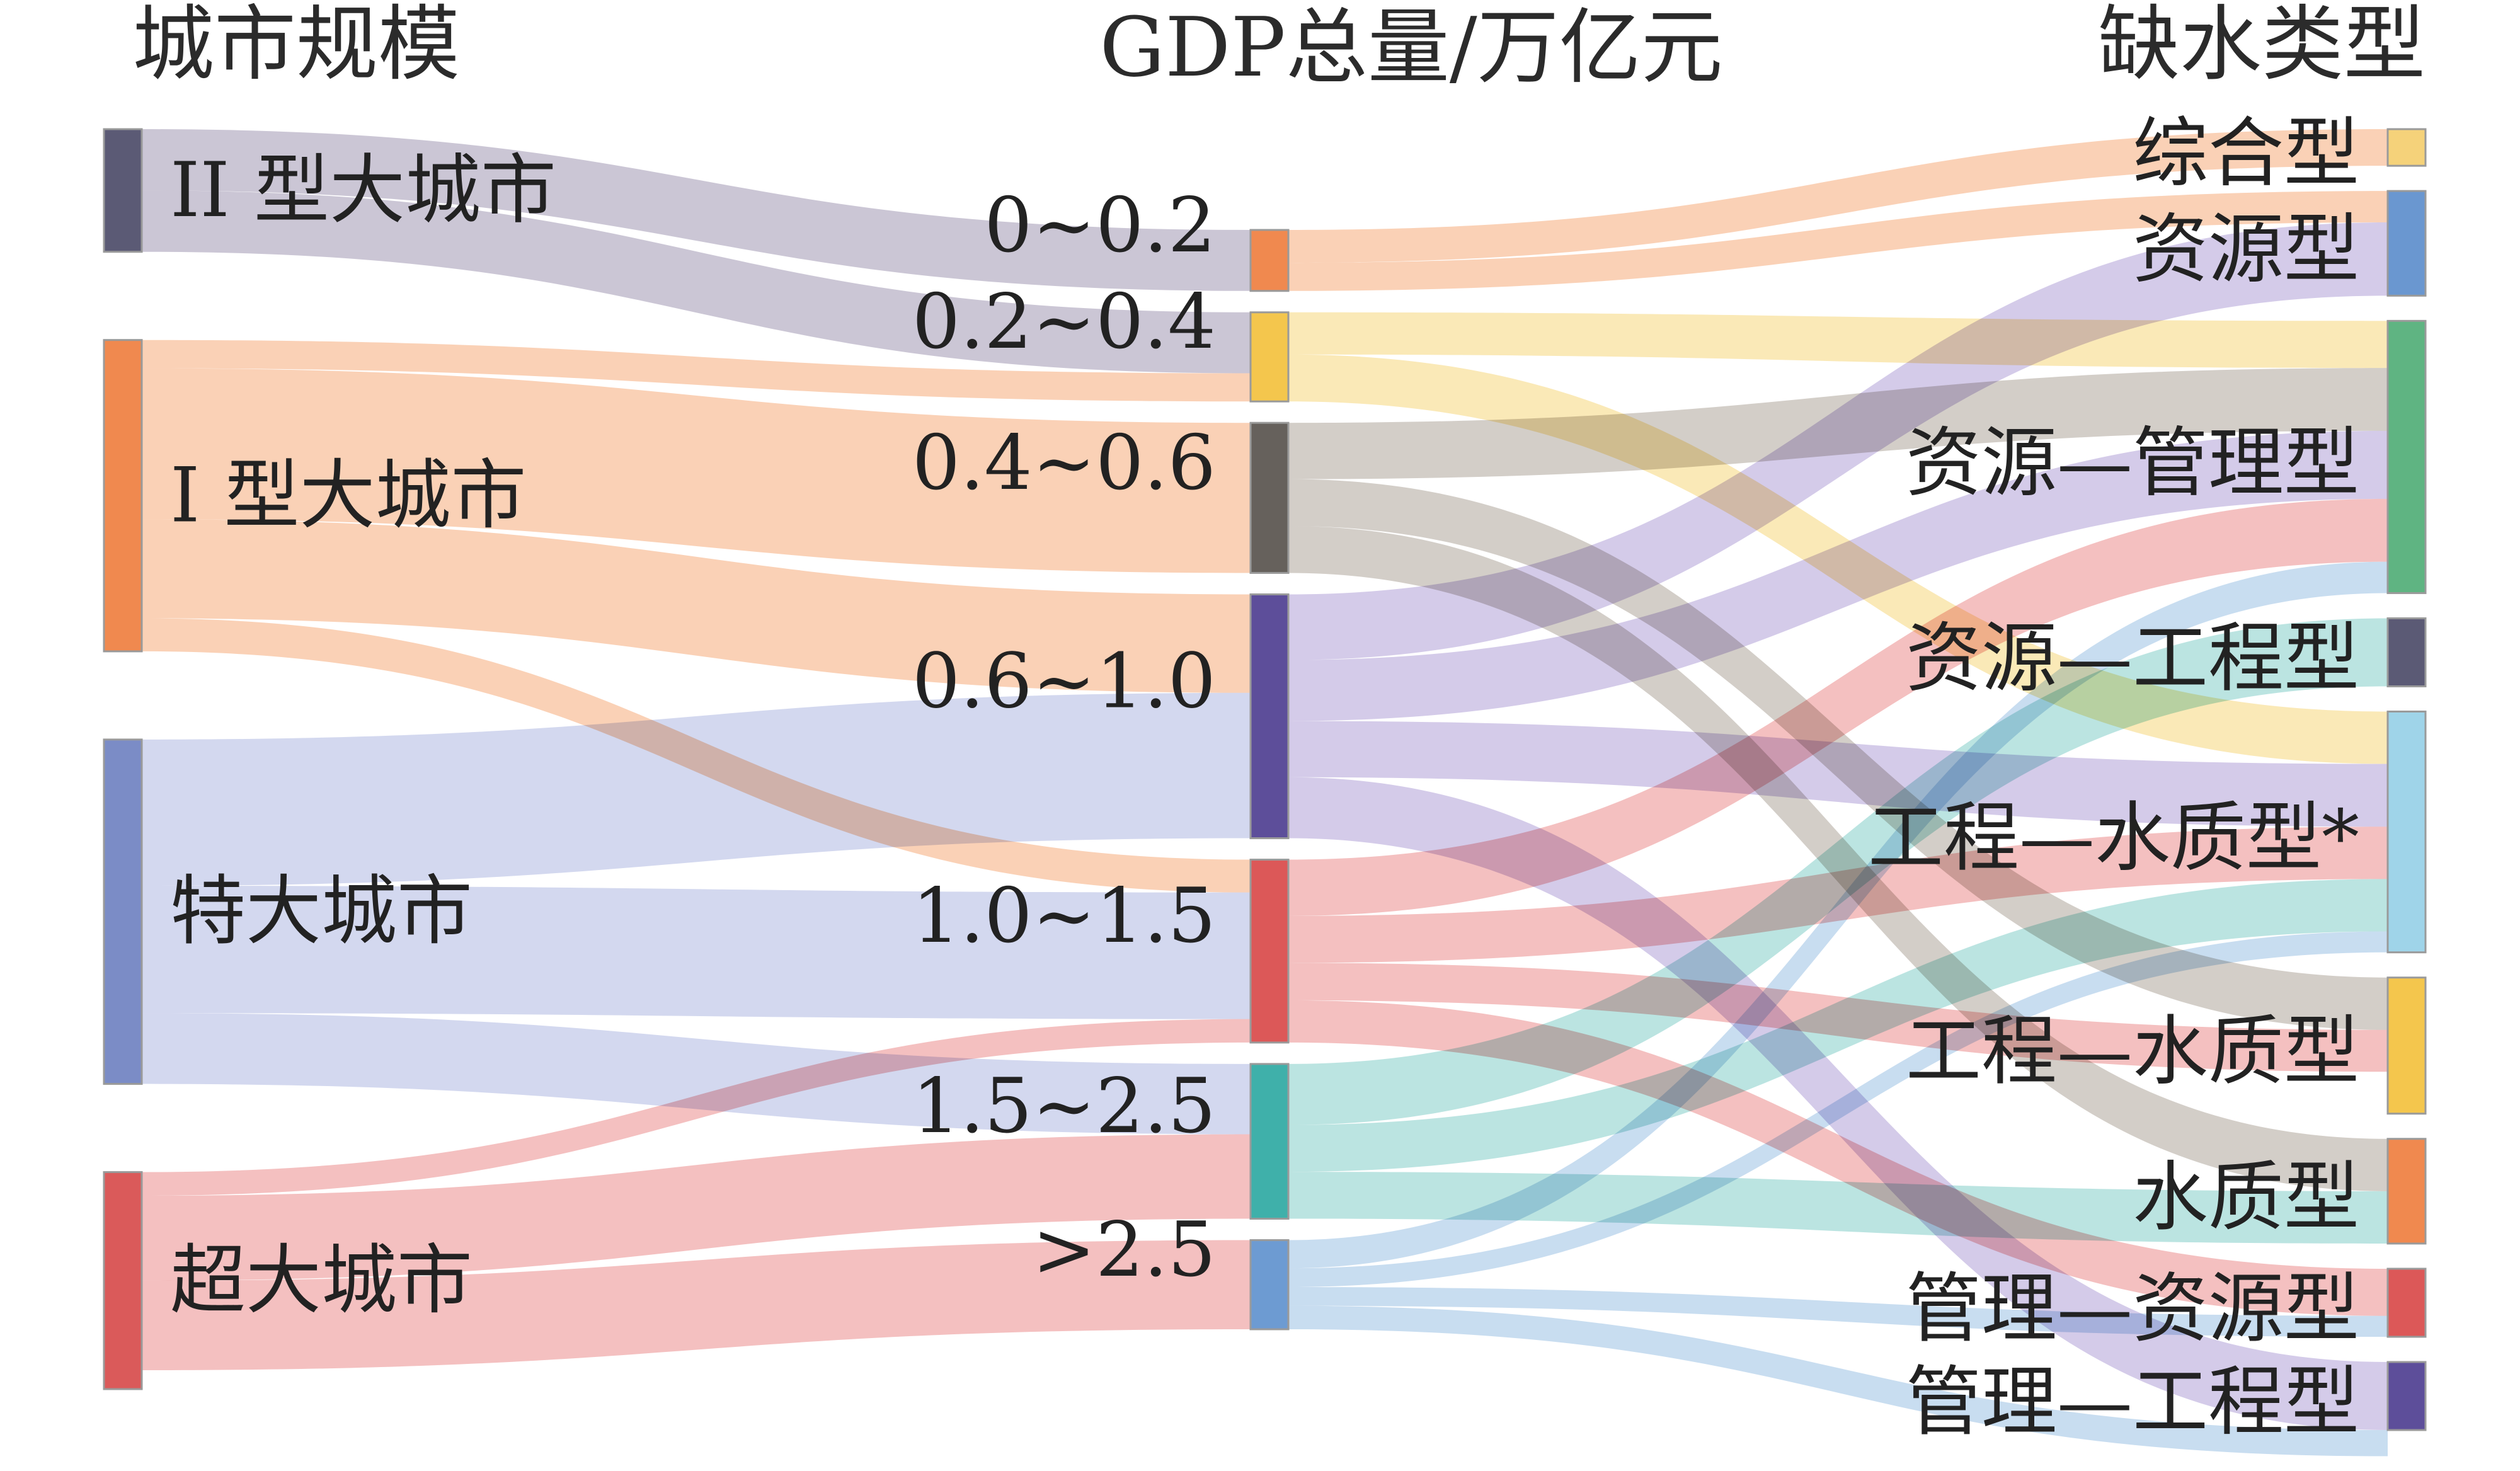  Describe the element at coordinates (696, 1207) in the screenshot. I see `link-s_chao-to-g6` at that location.